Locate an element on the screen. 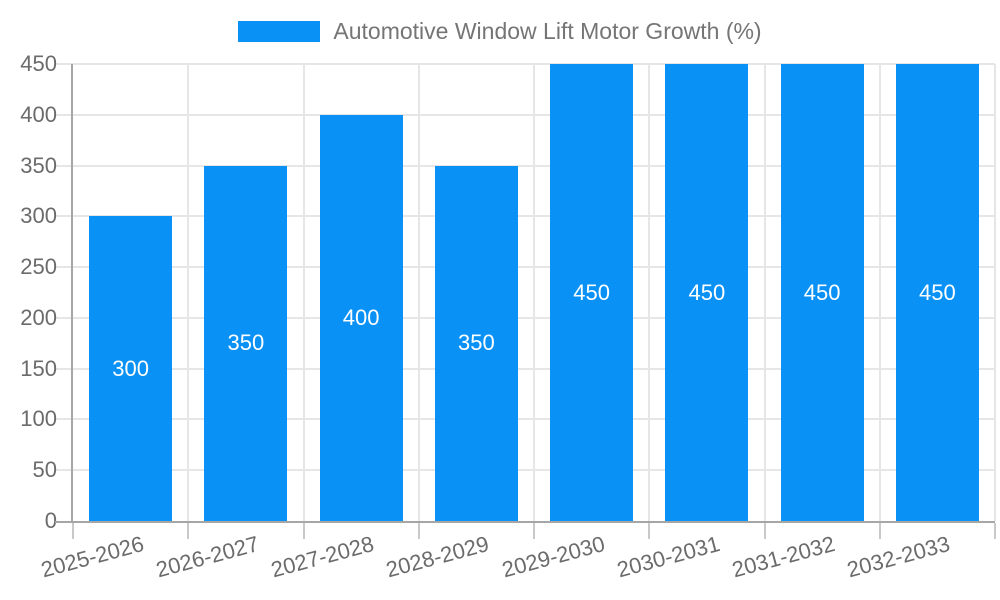  y-tick-label: 150 is located at coordinates (38, 368).